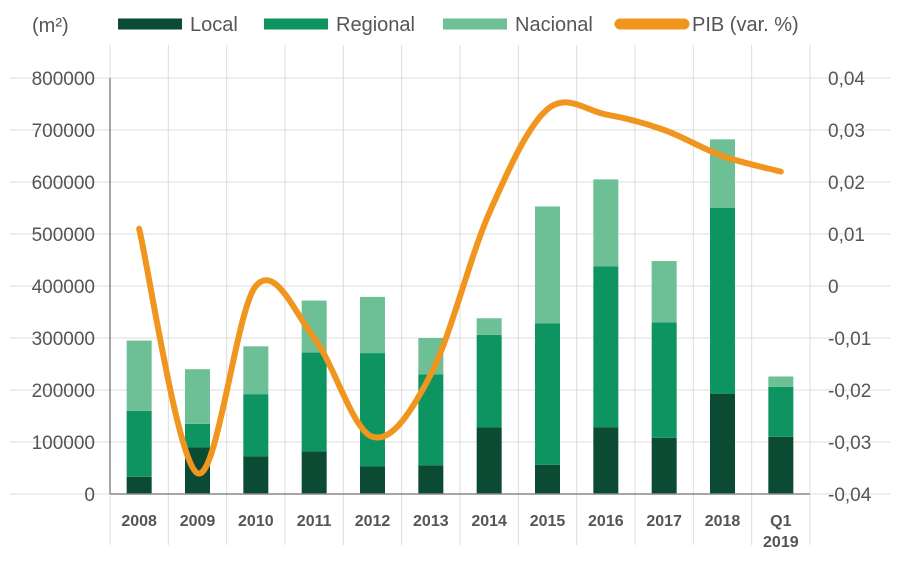 The height and width of the screenshot is (568, 900). Describe the element at coordinates (63, 443) in the screenshot. I see `y-left-tick-label: 100000` at that location.